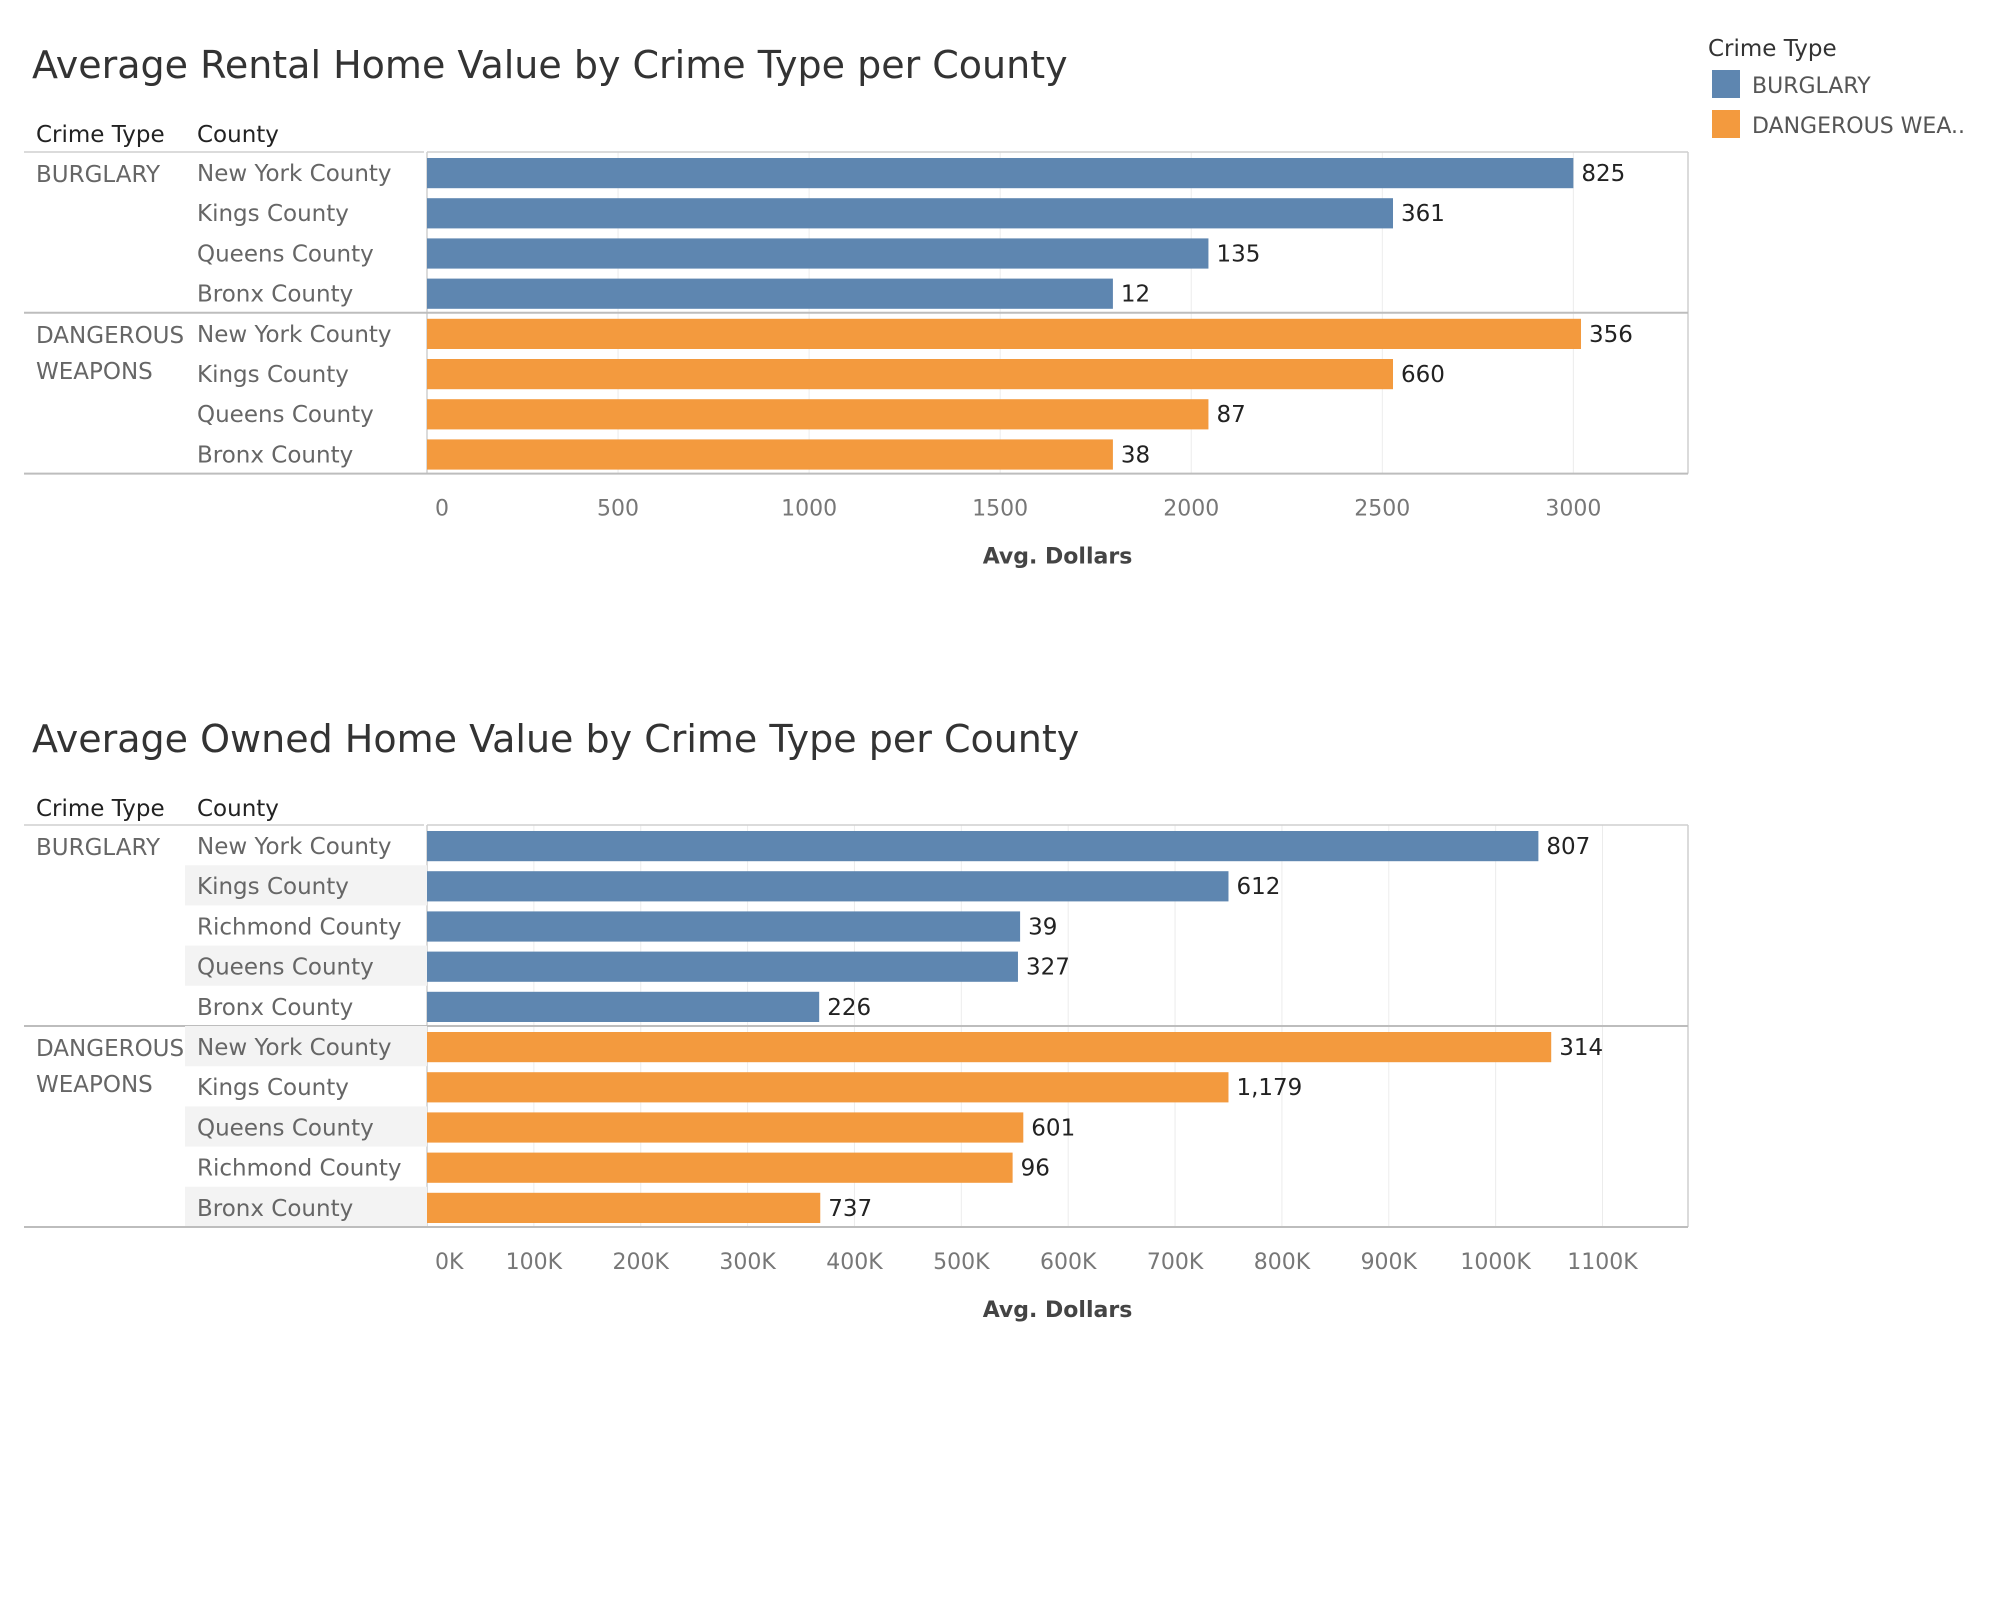 The image size is (1998, 1602). Describe the element at coordinates (1068, 1262) in the screenshot. I see `x-tick-label: 600K` at that location.